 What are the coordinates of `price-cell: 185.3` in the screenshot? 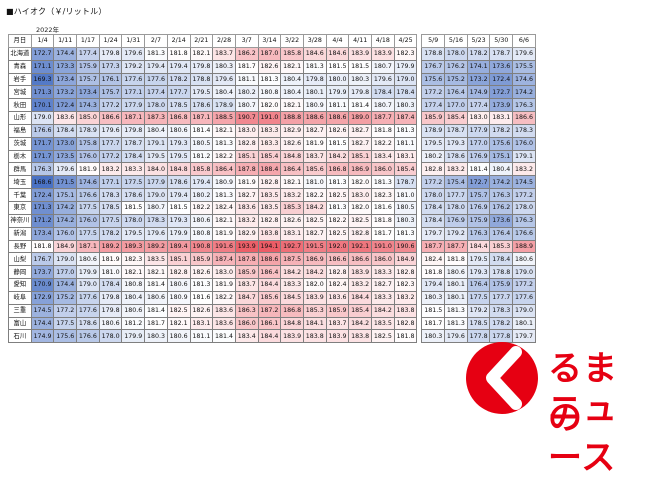 It's located at (292, 207).